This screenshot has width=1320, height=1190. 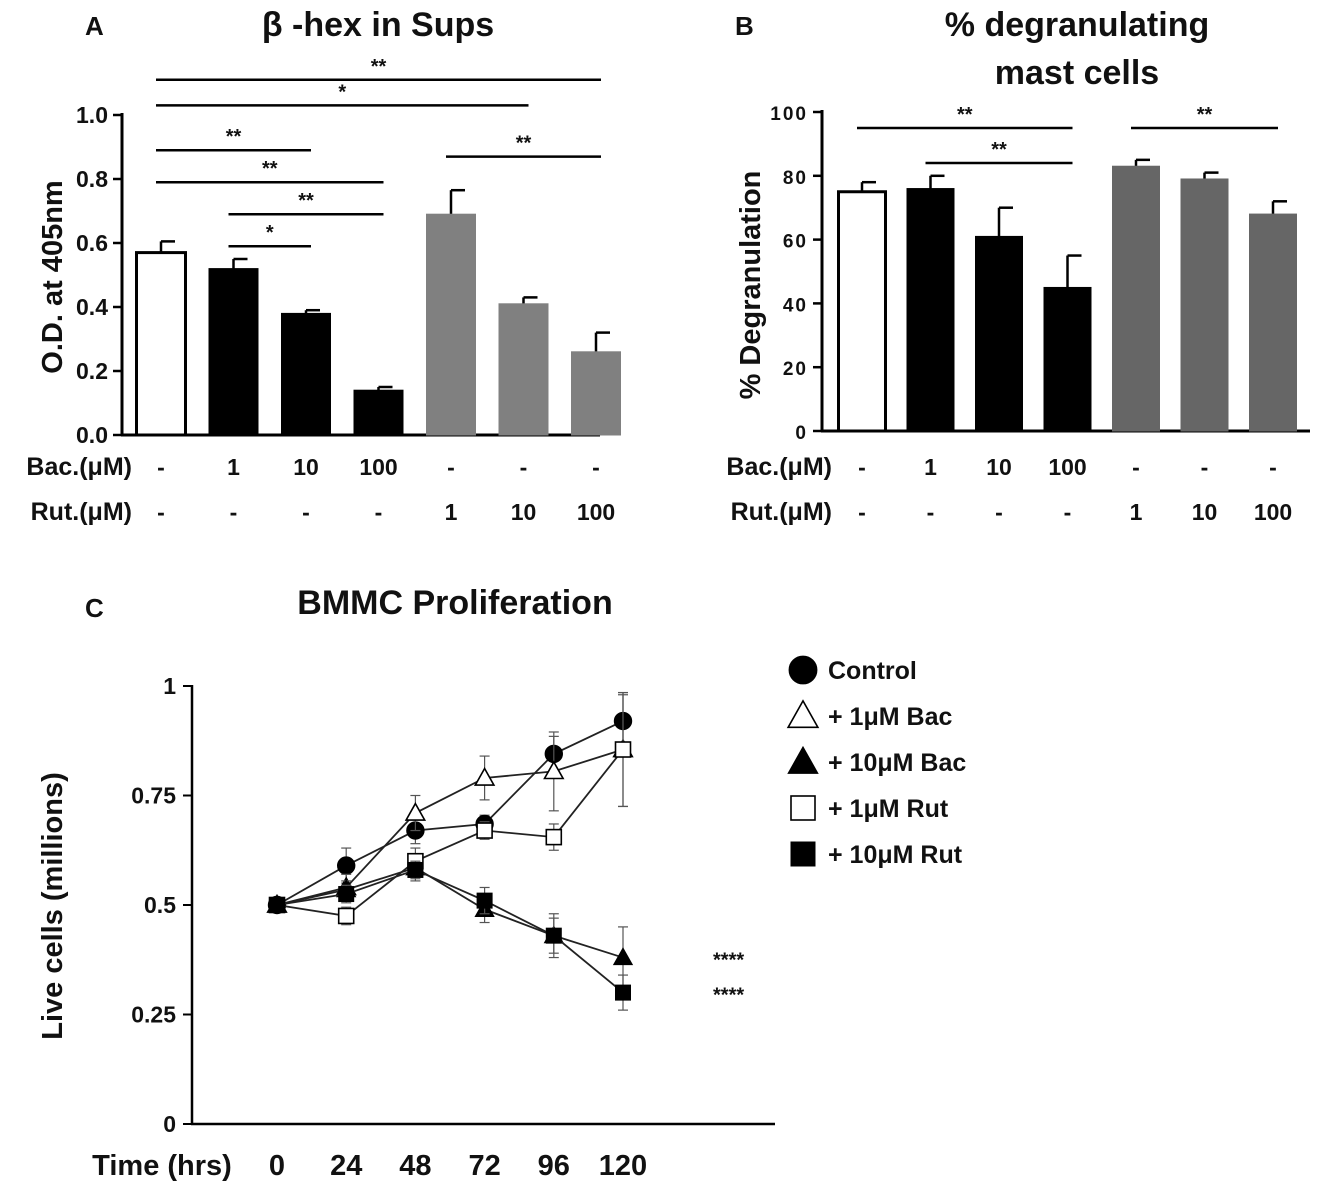 What do you see at coordinates (79, 467) in the screenshot?
I see `panel-a-bac-row-label: Bac.(μM)` at bounding box center [79, 467].